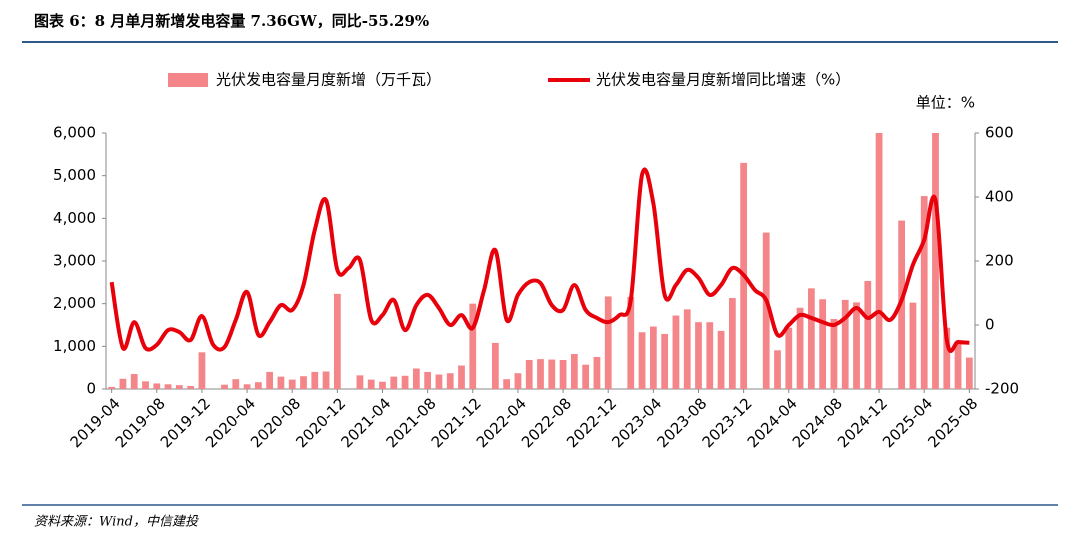  What do you see at coordinates (328, 80) in the screenshot?
I see `legend-label: 光伏发电容量月度新增（万千瓦）` at bounding box center [328, 80].